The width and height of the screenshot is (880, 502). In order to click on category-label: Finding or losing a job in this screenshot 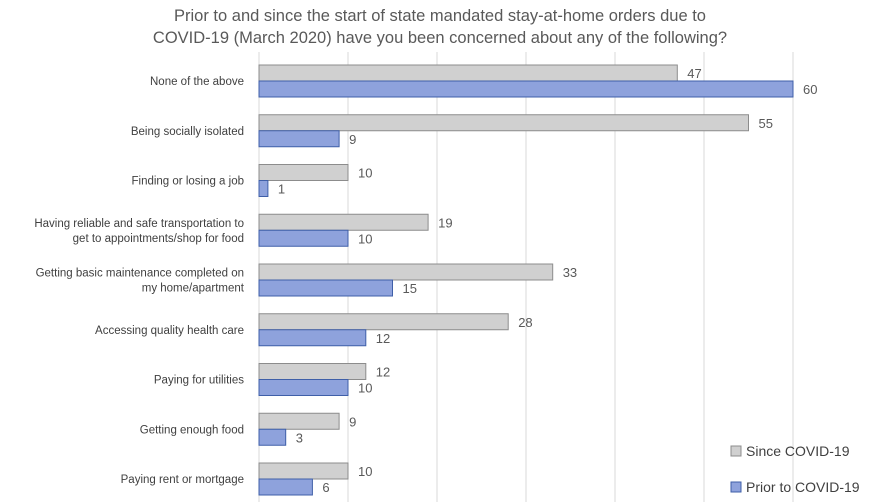, I will do `click(187, 182)`.